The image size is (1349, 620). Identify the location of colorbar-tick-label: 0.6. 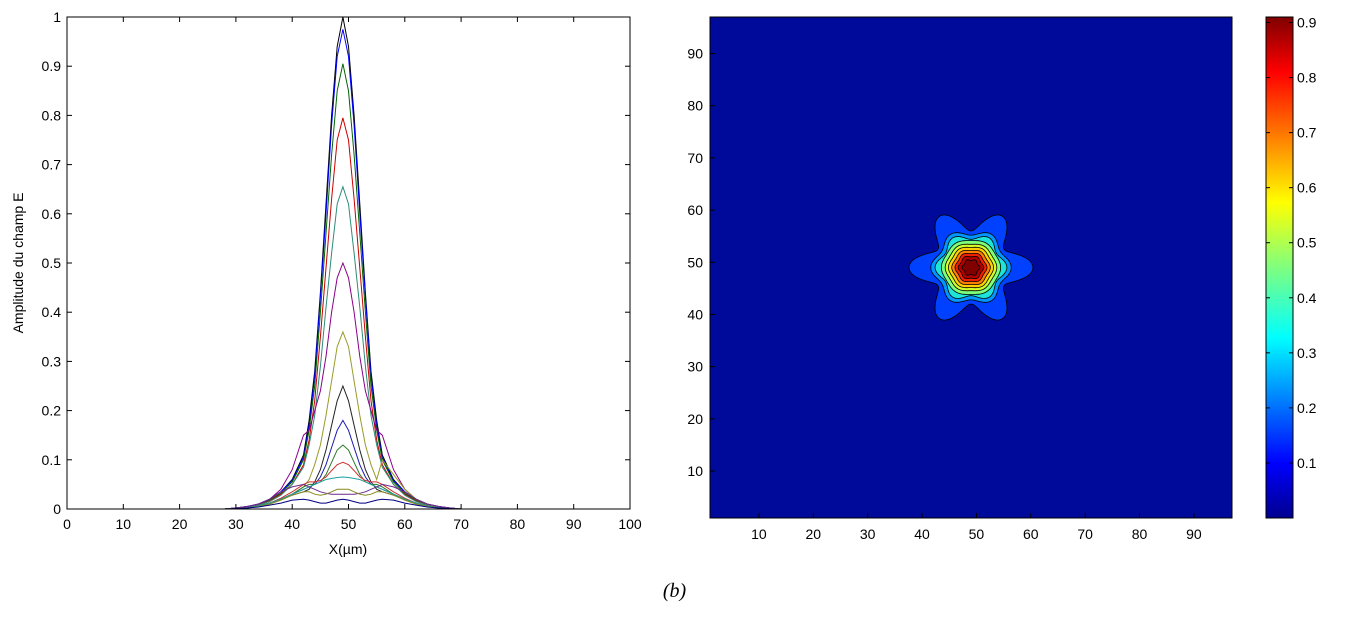
(1307, 188).